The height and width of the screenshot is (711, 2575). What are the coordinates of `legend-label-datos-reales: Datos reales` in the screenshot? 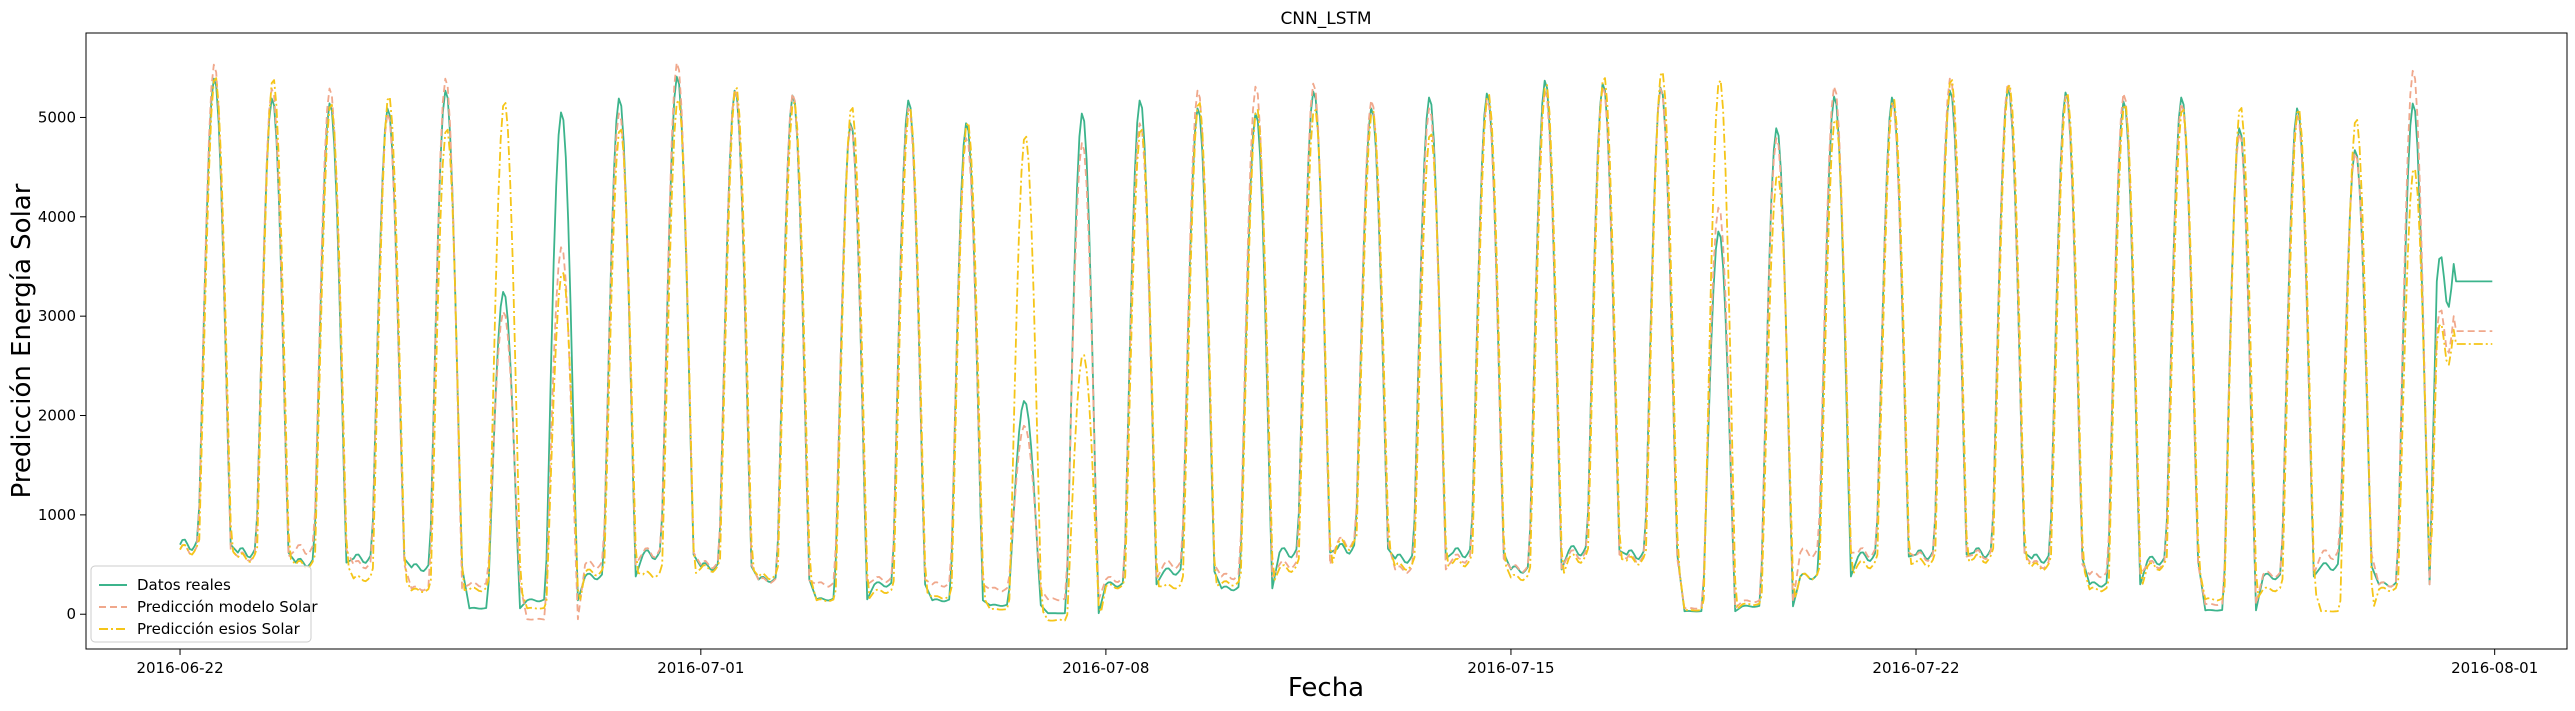 It's located at (184, 585).